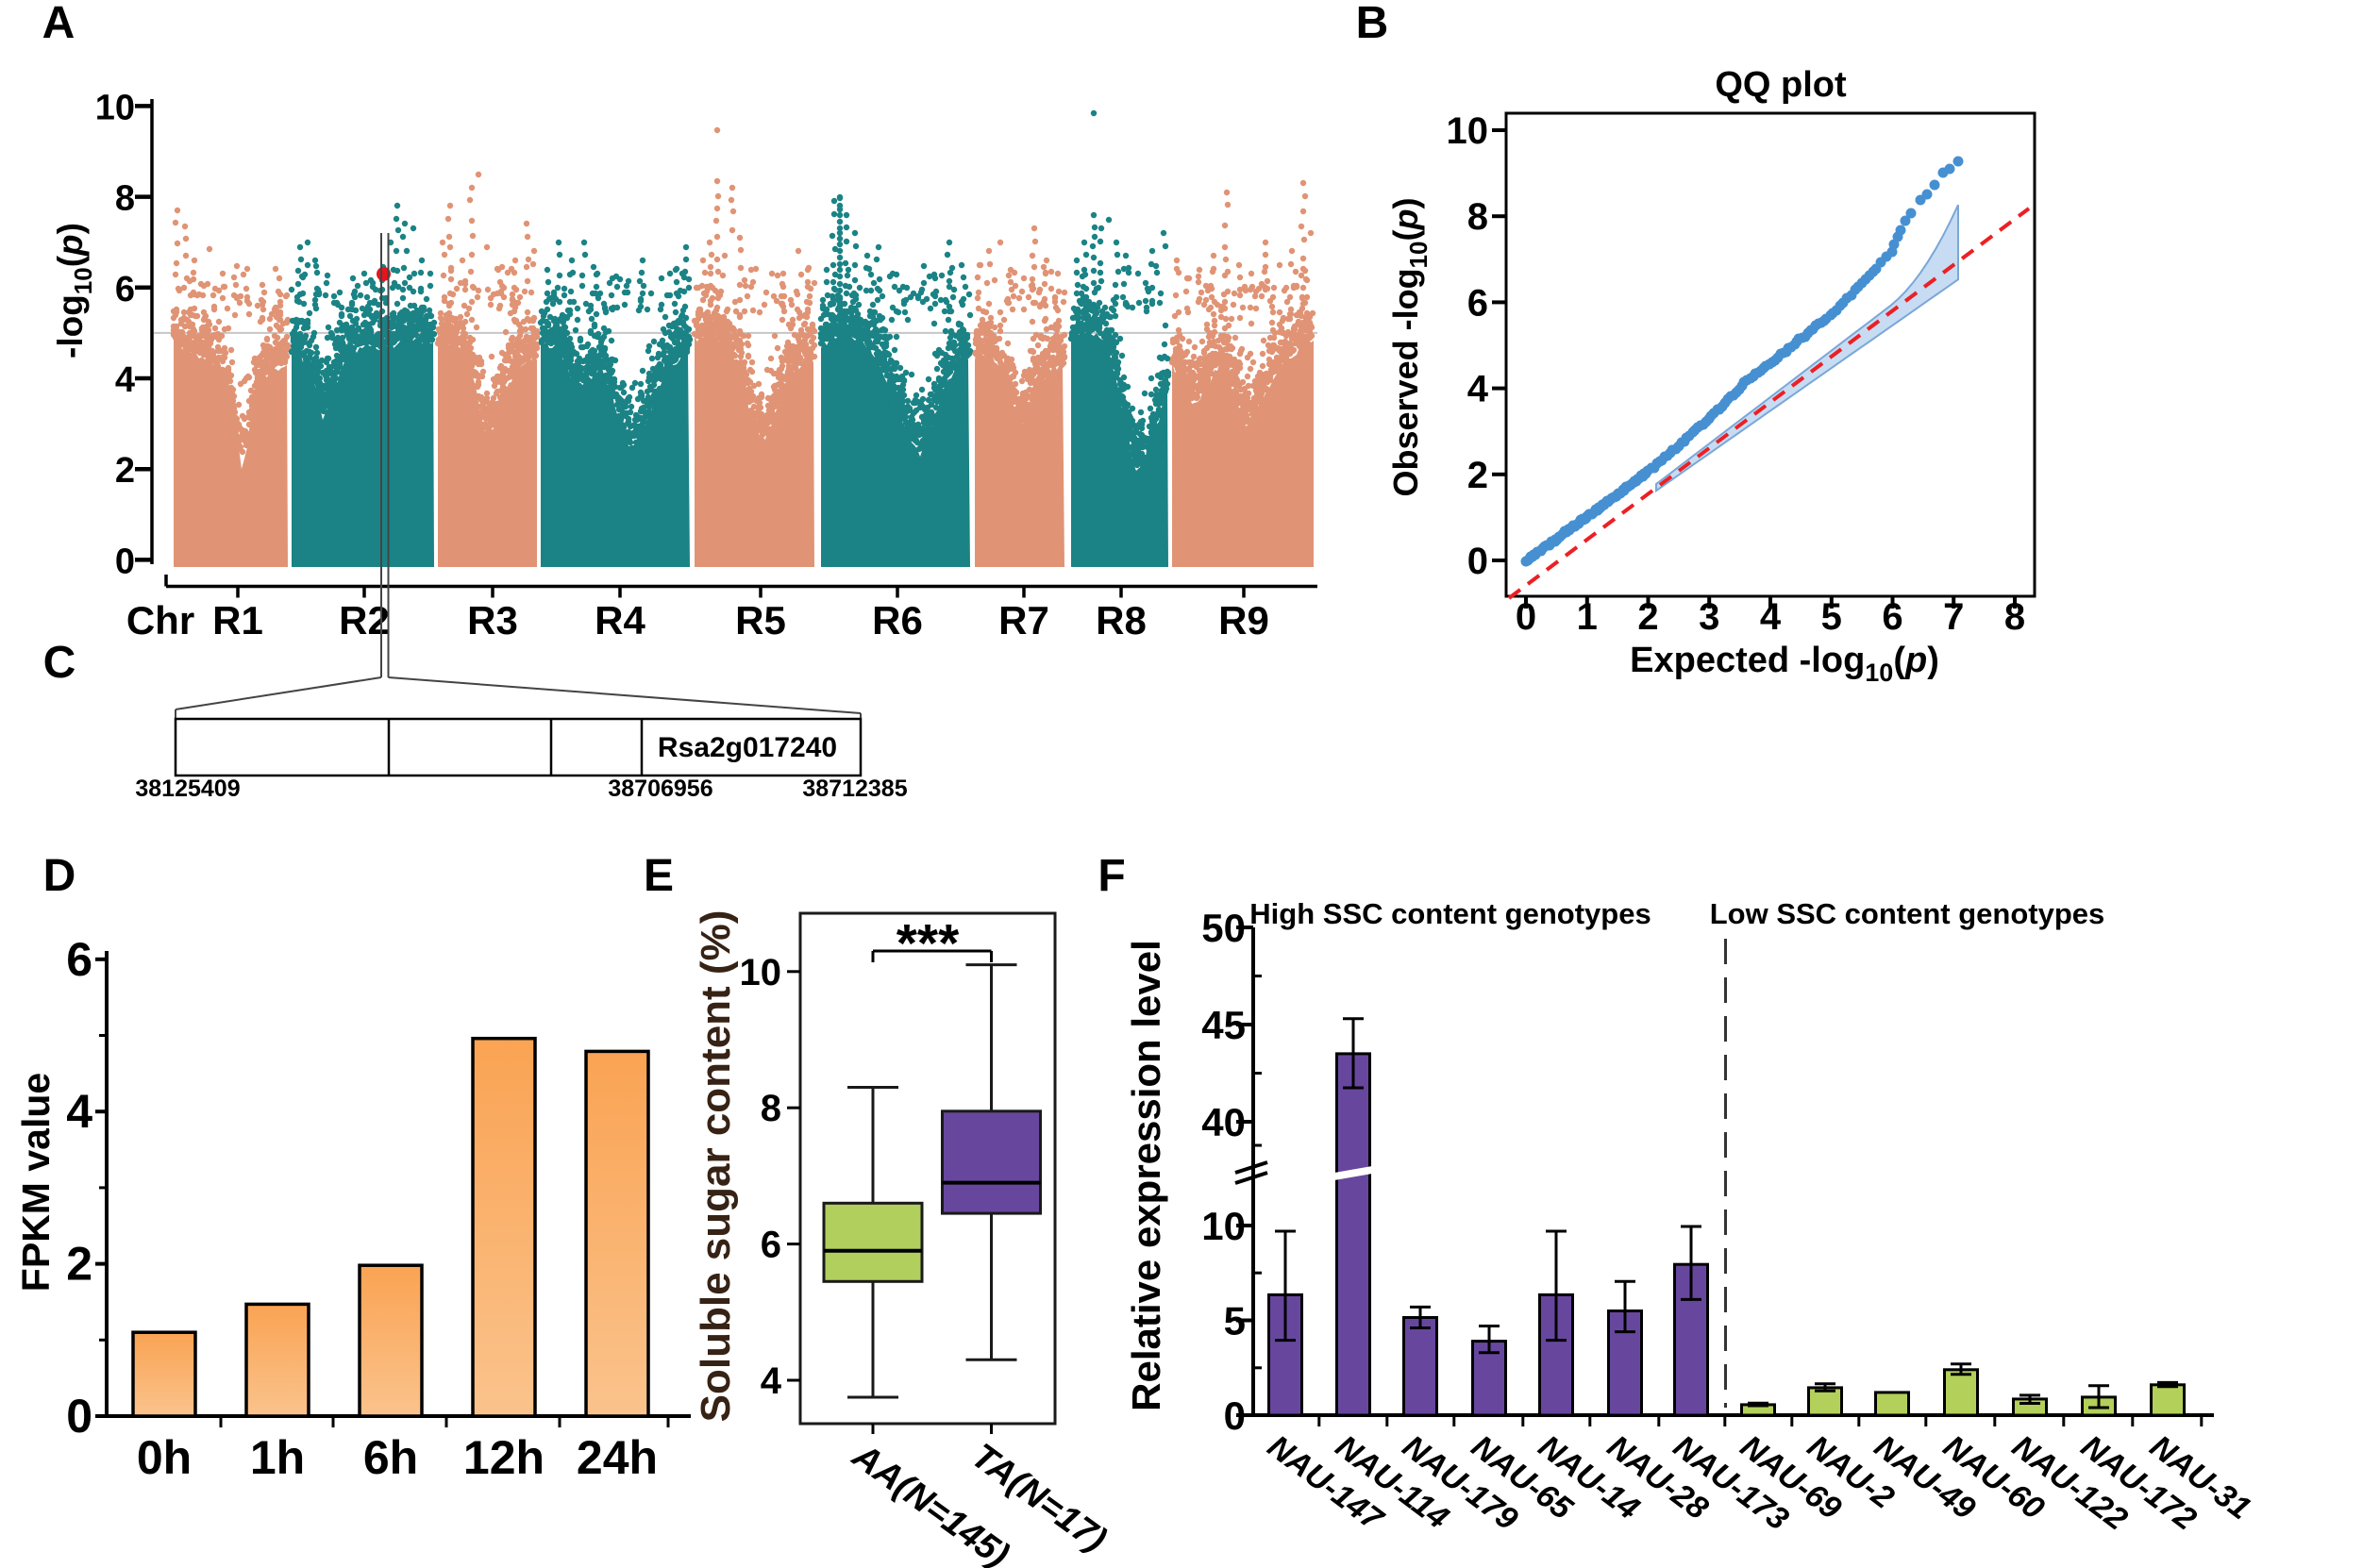  Describe the element at coordinates (1953, 617) in the screenshot. I see `svg-text: 7` at that location.